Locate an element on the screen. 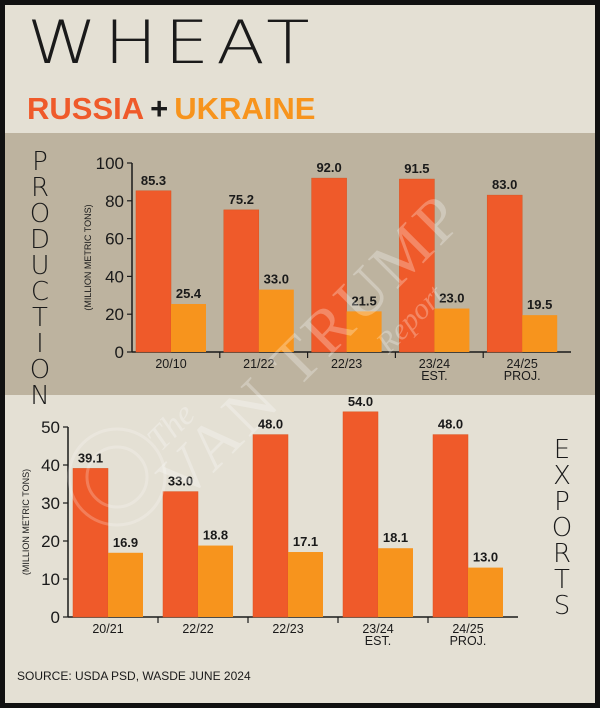  page-title: WHEAT is located at coordinates (172, 43).